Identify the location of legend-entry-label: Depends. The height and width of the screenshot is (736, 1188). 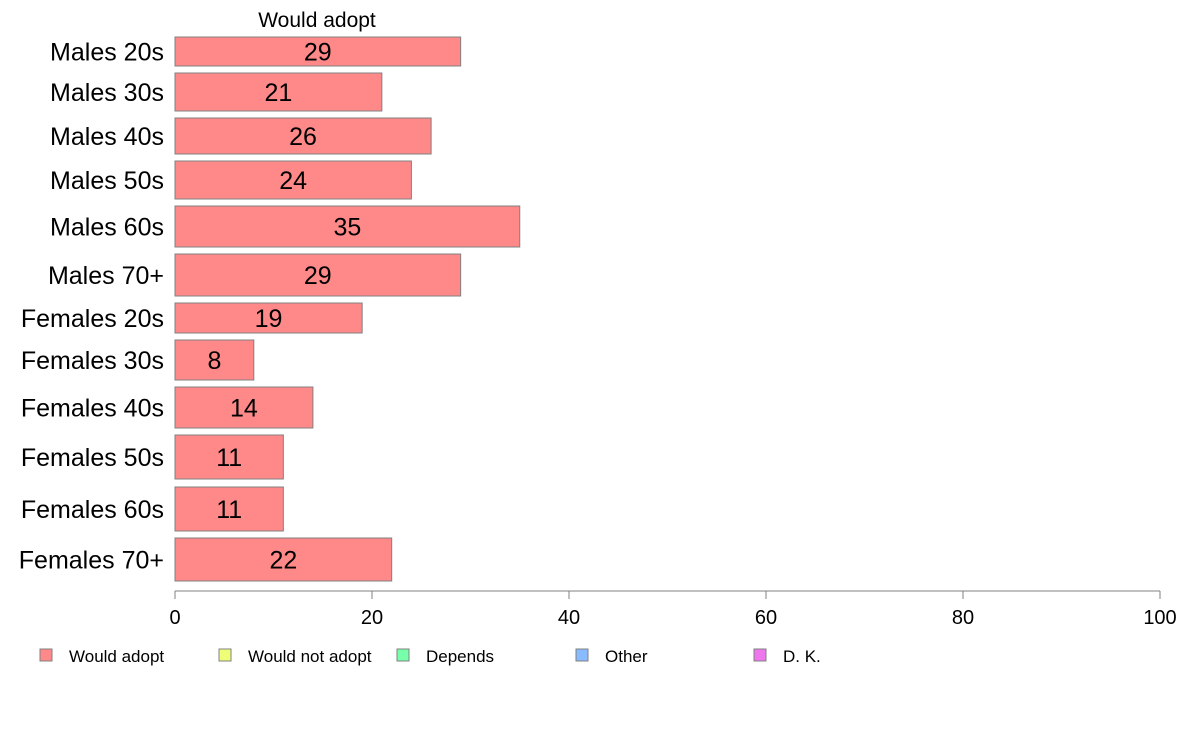
(460, 656).